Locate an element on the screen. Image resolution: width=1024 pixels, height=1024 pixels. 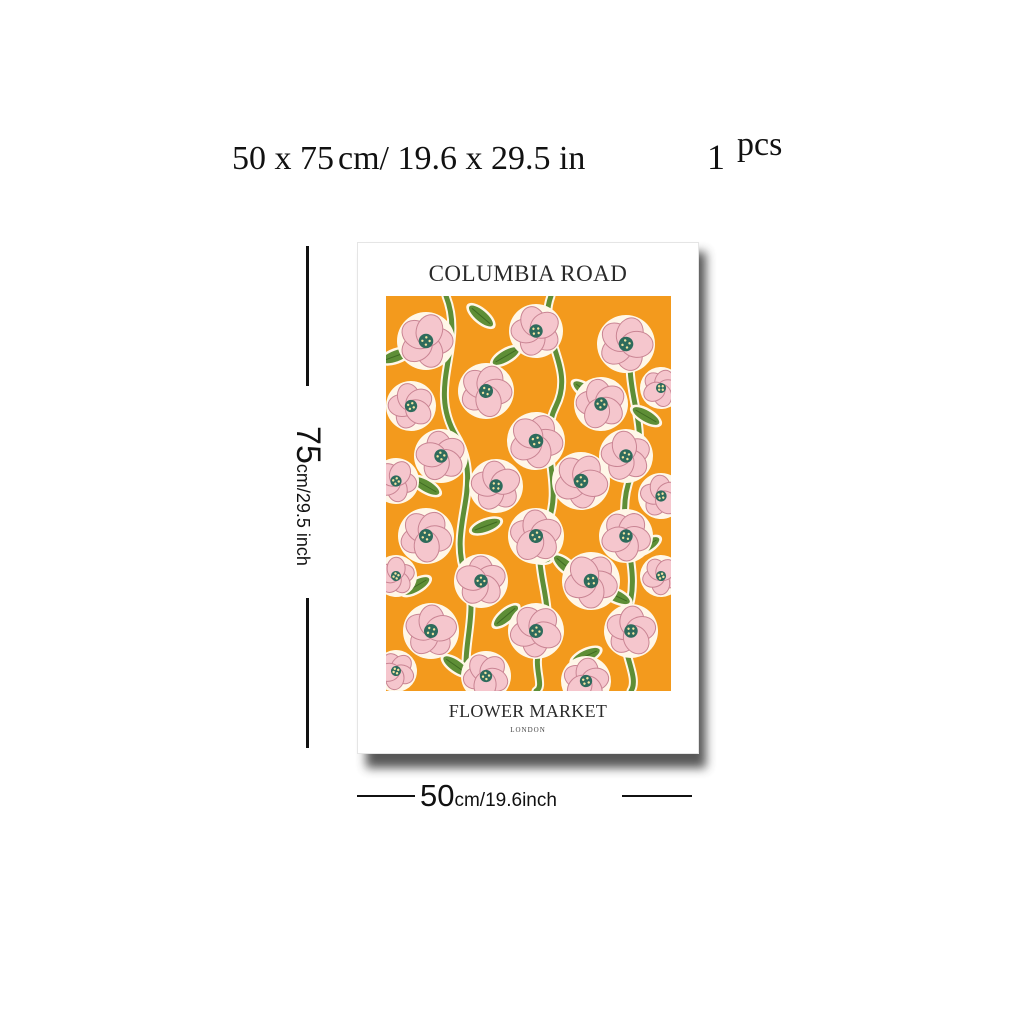
height-label: 75cm/29.5 inch is located at coordinates (307, 496).